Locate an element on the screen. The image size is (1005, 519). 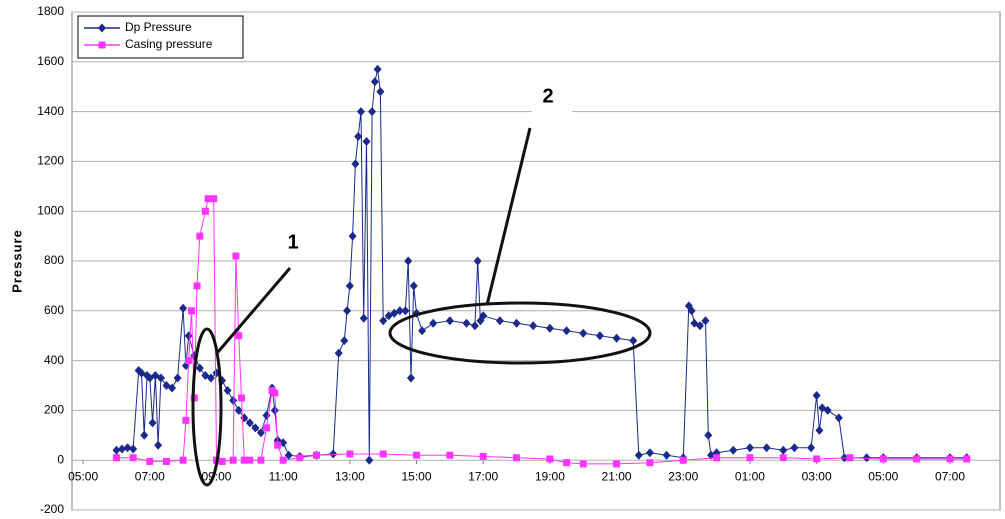
legend-box is located at coordinates (160, 37).